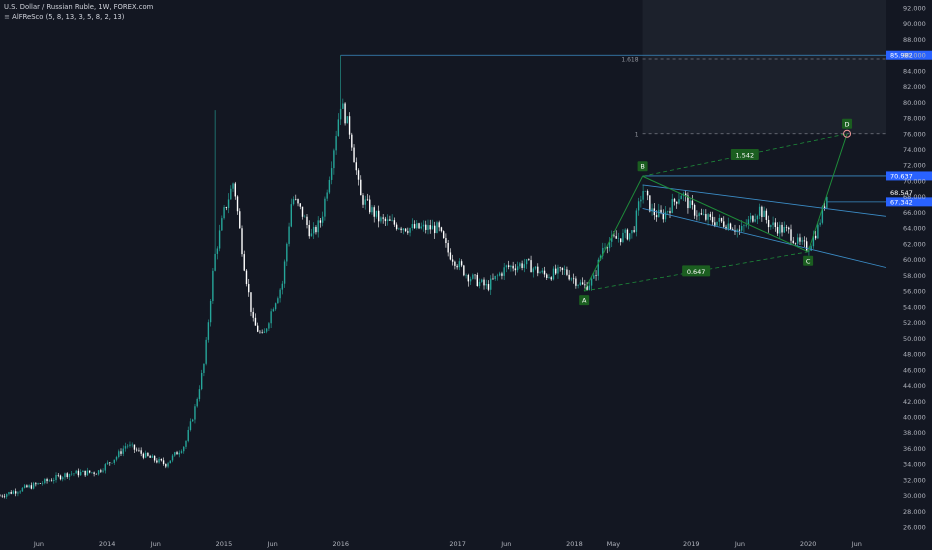 This screenshot has width=932, height=550. Describe the element at coordinates (629, 60) in the screenshot. I see `fib-level-label: 1.618` at that location.